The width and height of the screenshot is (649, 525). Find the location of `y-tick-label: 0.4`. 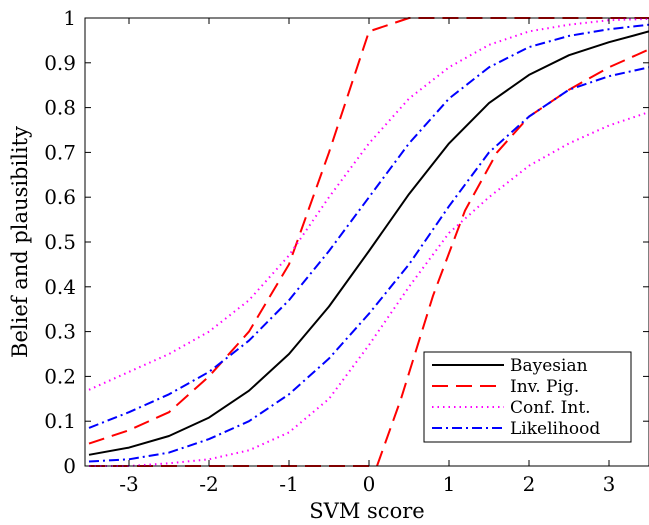

y-tick-label: 0.4 is located at coordinates (60, 287).